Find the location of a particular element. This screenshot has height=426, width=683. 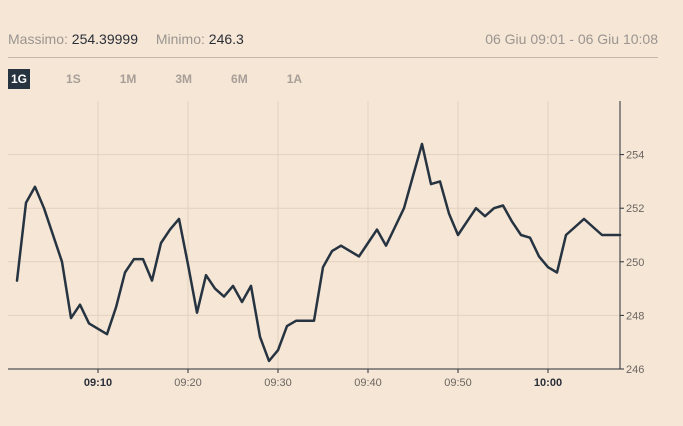

x-tick-label: 09:40 is located at coordinates (368, 383).